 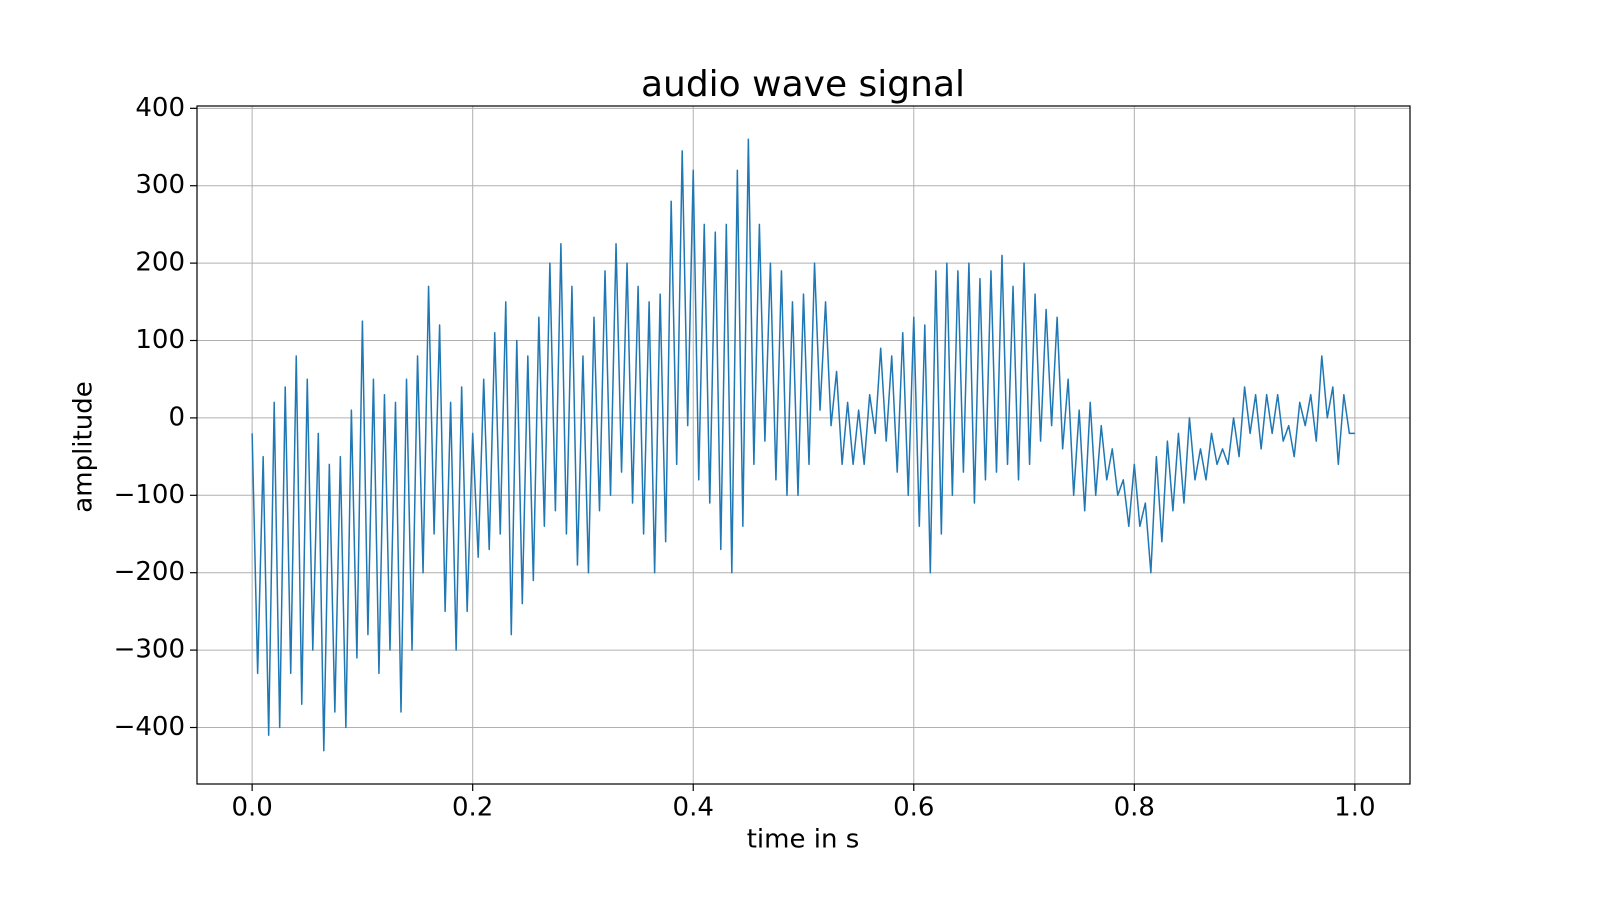 I want to click on x-tick-label: 0.4, so click(x=693, y=808).